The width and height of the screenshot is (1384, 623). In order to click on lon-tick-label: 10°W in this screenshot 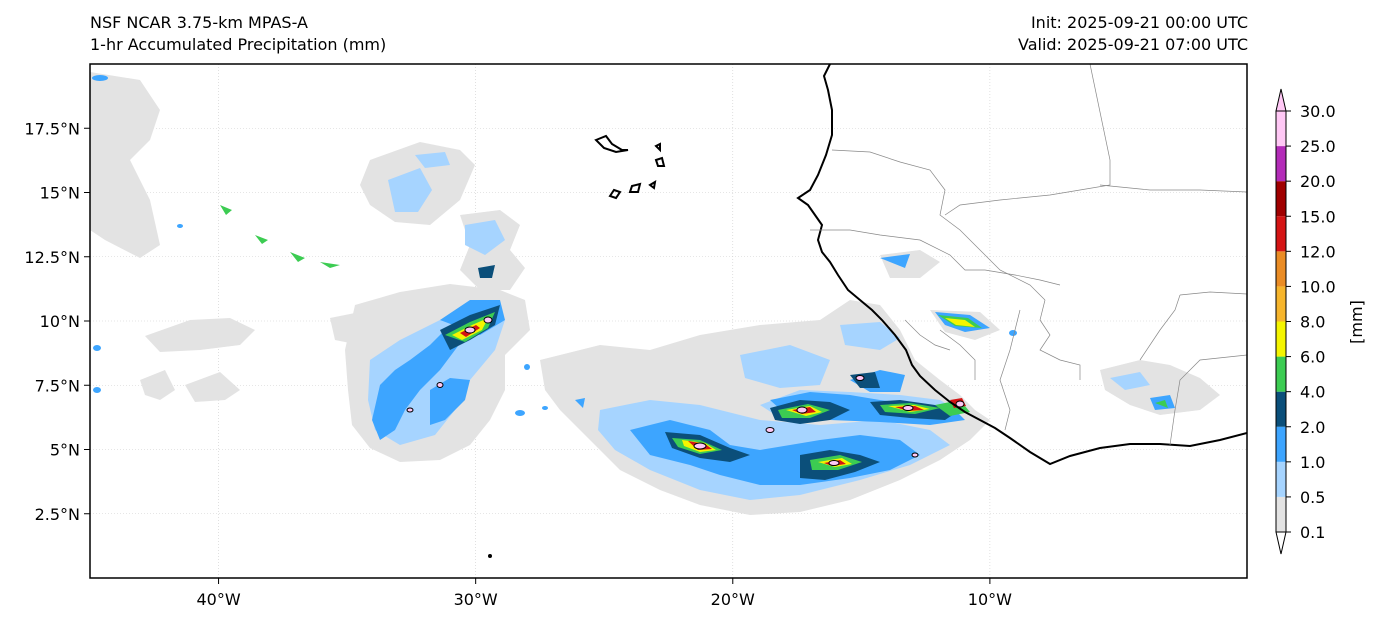, I will do `click(990, 599)`.